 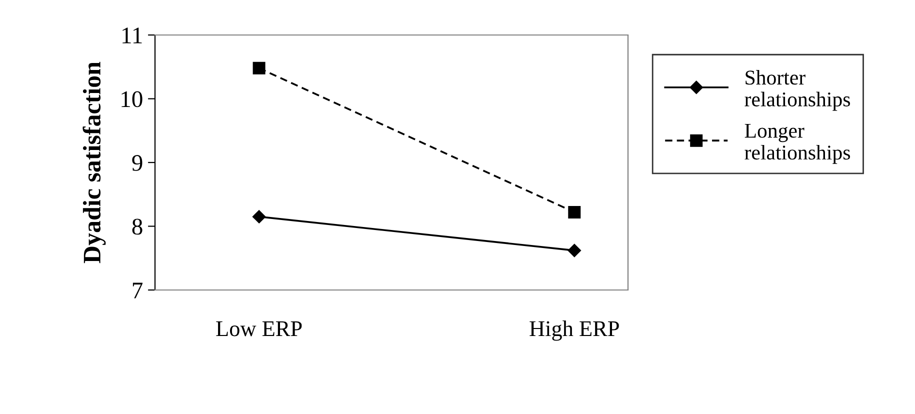 What do you see at coordinates (574, 330) in the screenshot?
I see `x-tick-label: High ERP` at bounding box center [574, 330].